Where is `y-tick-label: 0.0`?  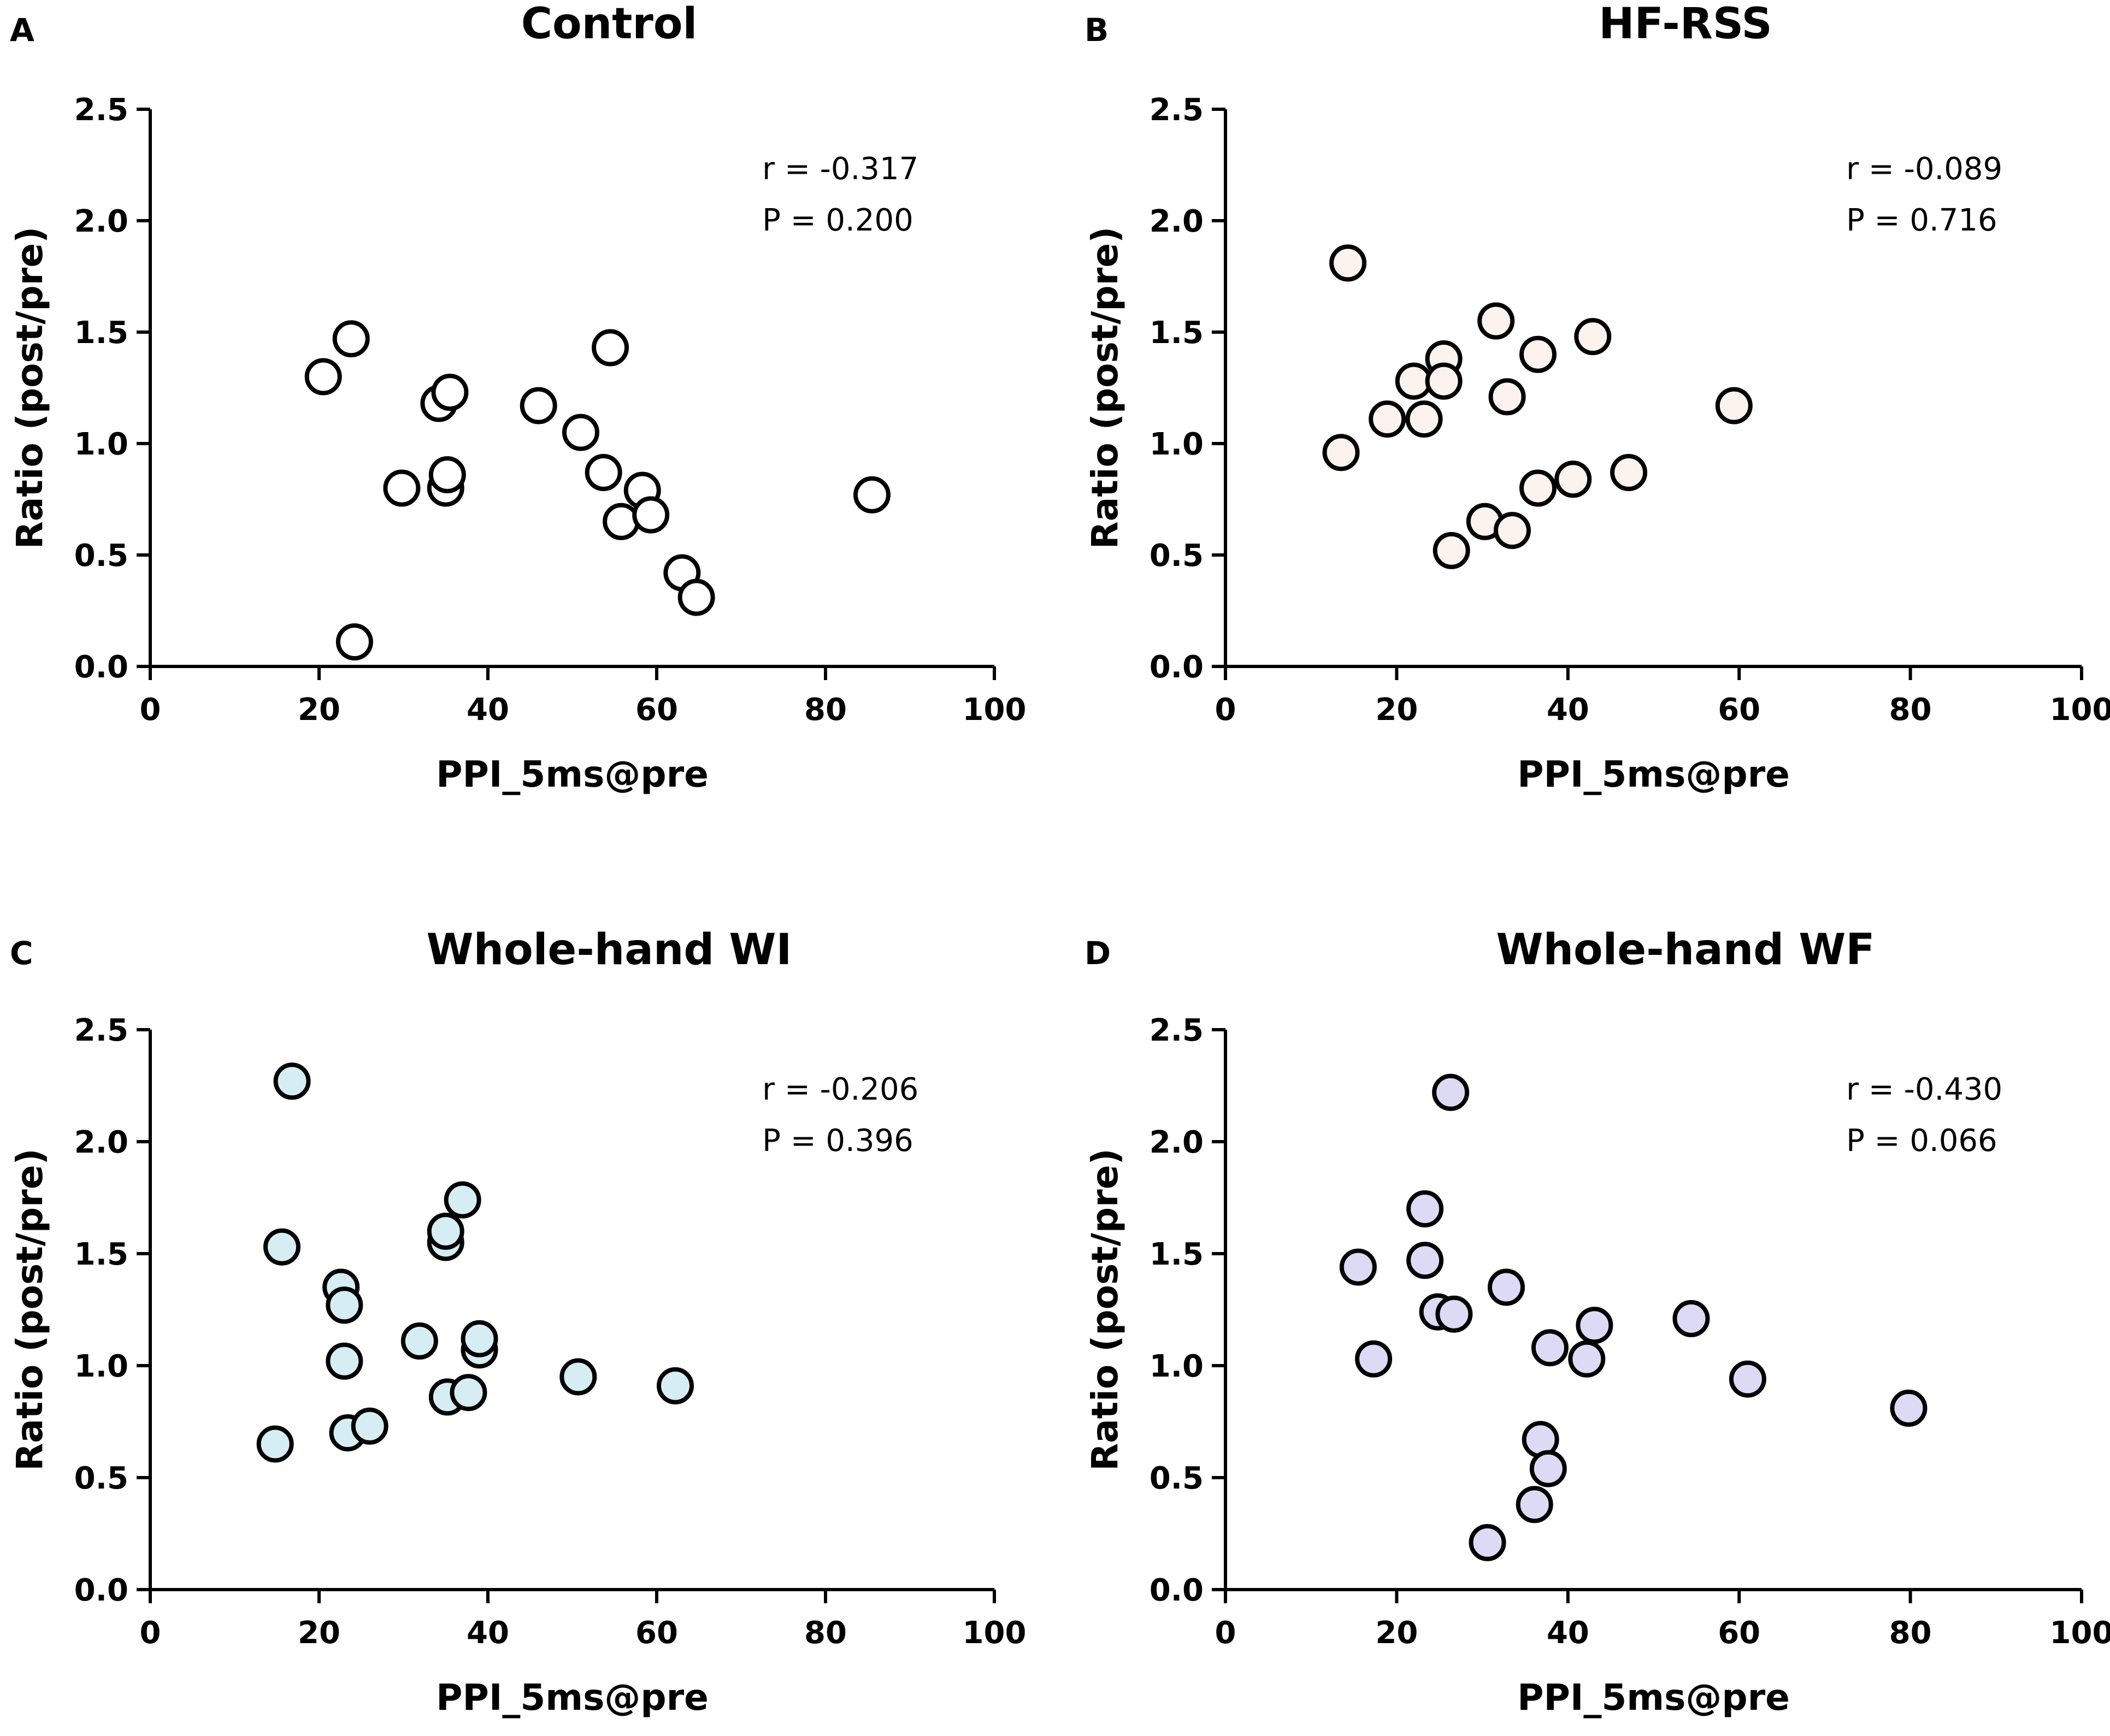 y-tick-label: 0.0 is located at coordinates (1177, 667).